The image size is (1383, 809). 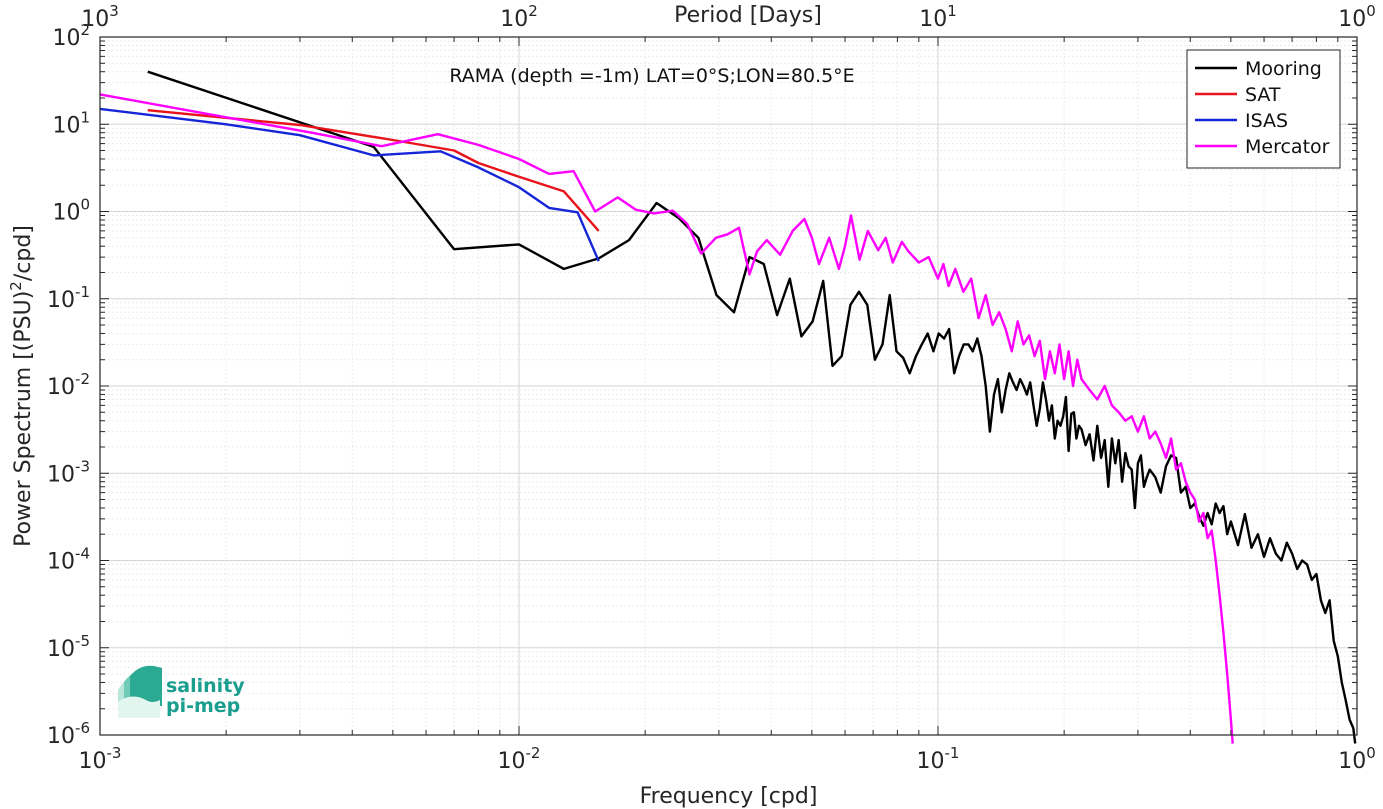 I want to click on series-line-isas, so click(x=349, y=184).